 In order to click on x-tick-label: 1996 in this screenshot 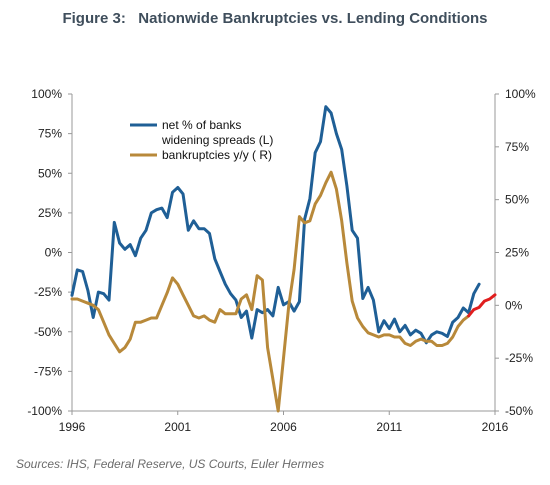, I will do `click(72, 427)`.